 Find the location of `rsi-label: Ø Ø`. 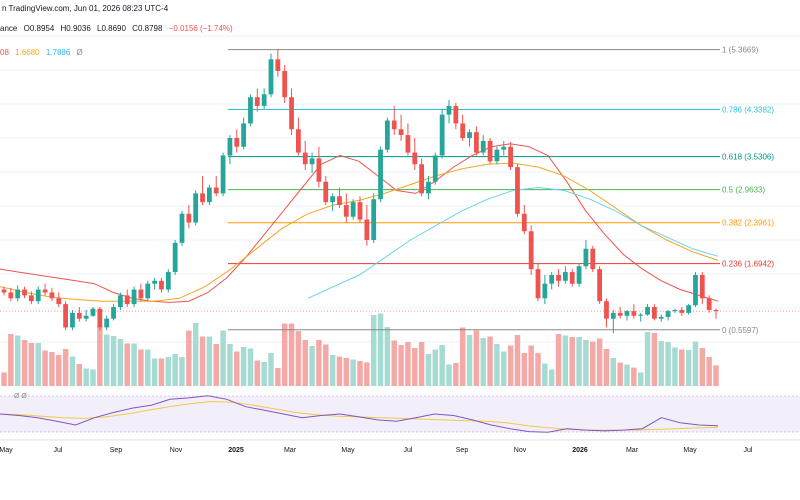

rsi-label: Ø Ø is located at coordinates (20, 396).